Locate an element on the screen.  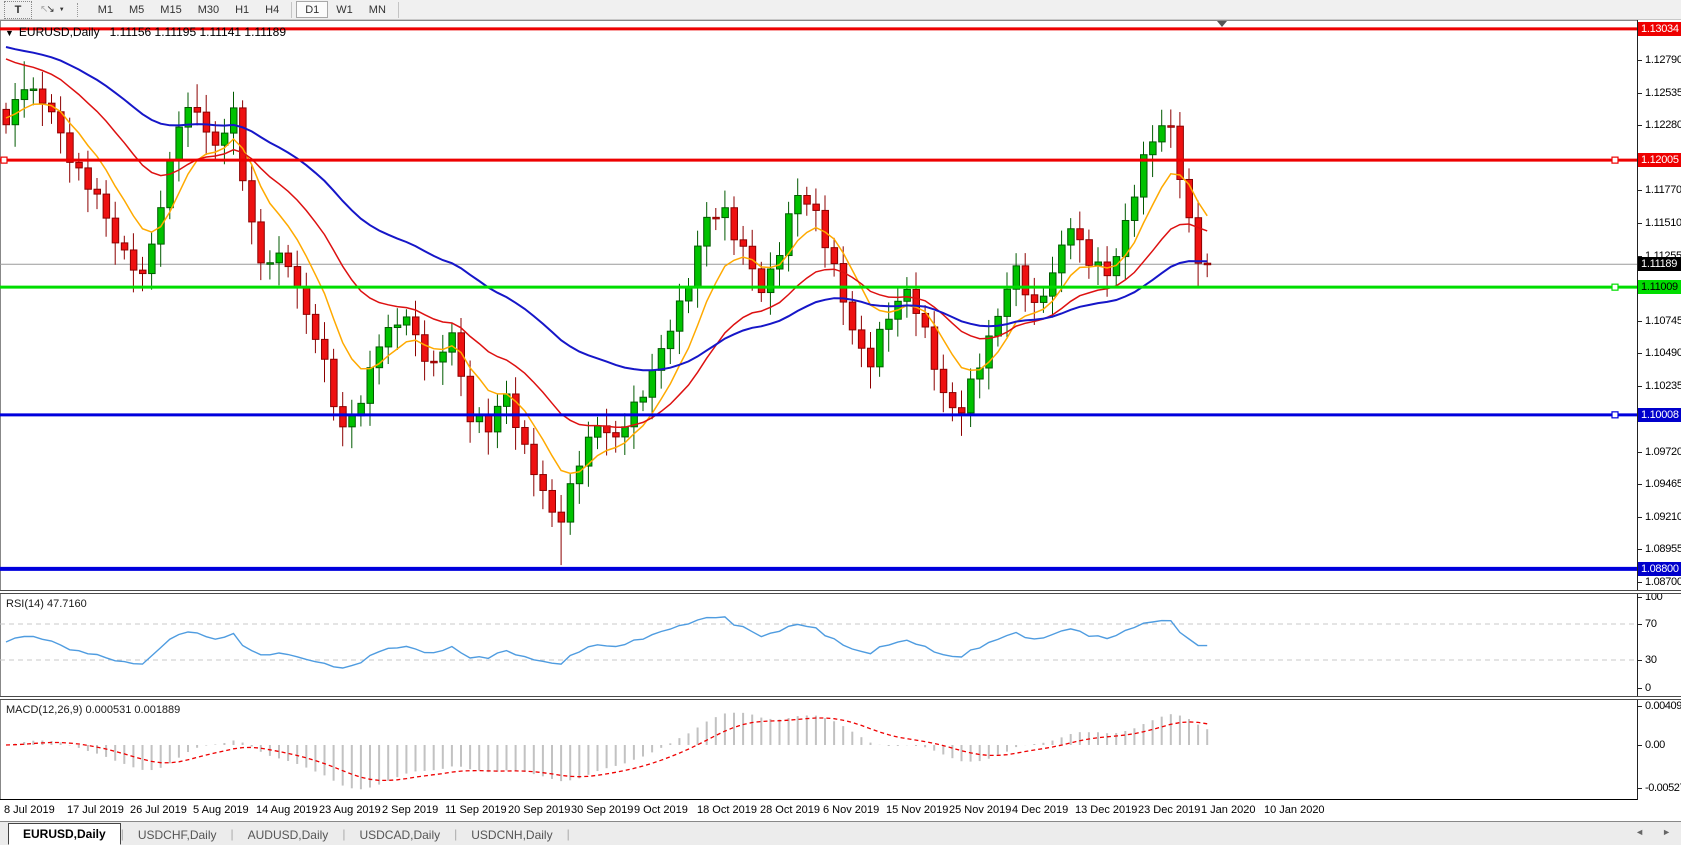
price-axis-tick: 1.10745 is located at coordinates (1659, 321).